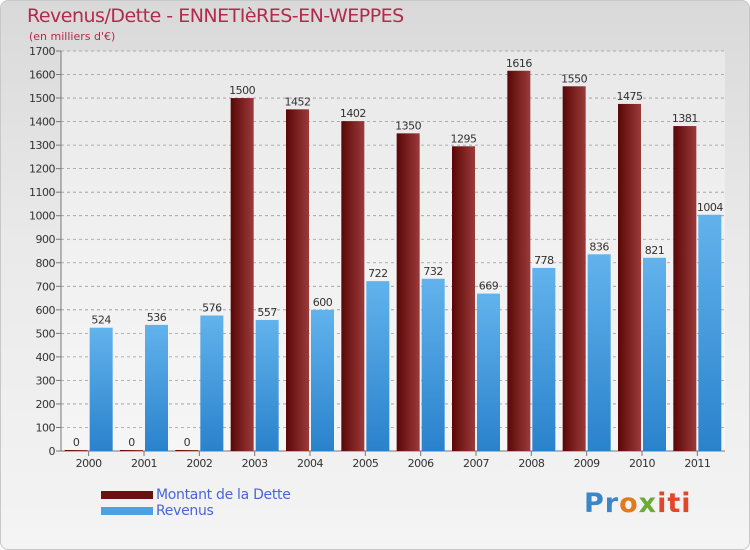 This screenshot has height=550, width=750. What do you see at coordinates (46, 357) in the screenshot?
I see `y-tick-label: 400` at bounding box center [46, 357].